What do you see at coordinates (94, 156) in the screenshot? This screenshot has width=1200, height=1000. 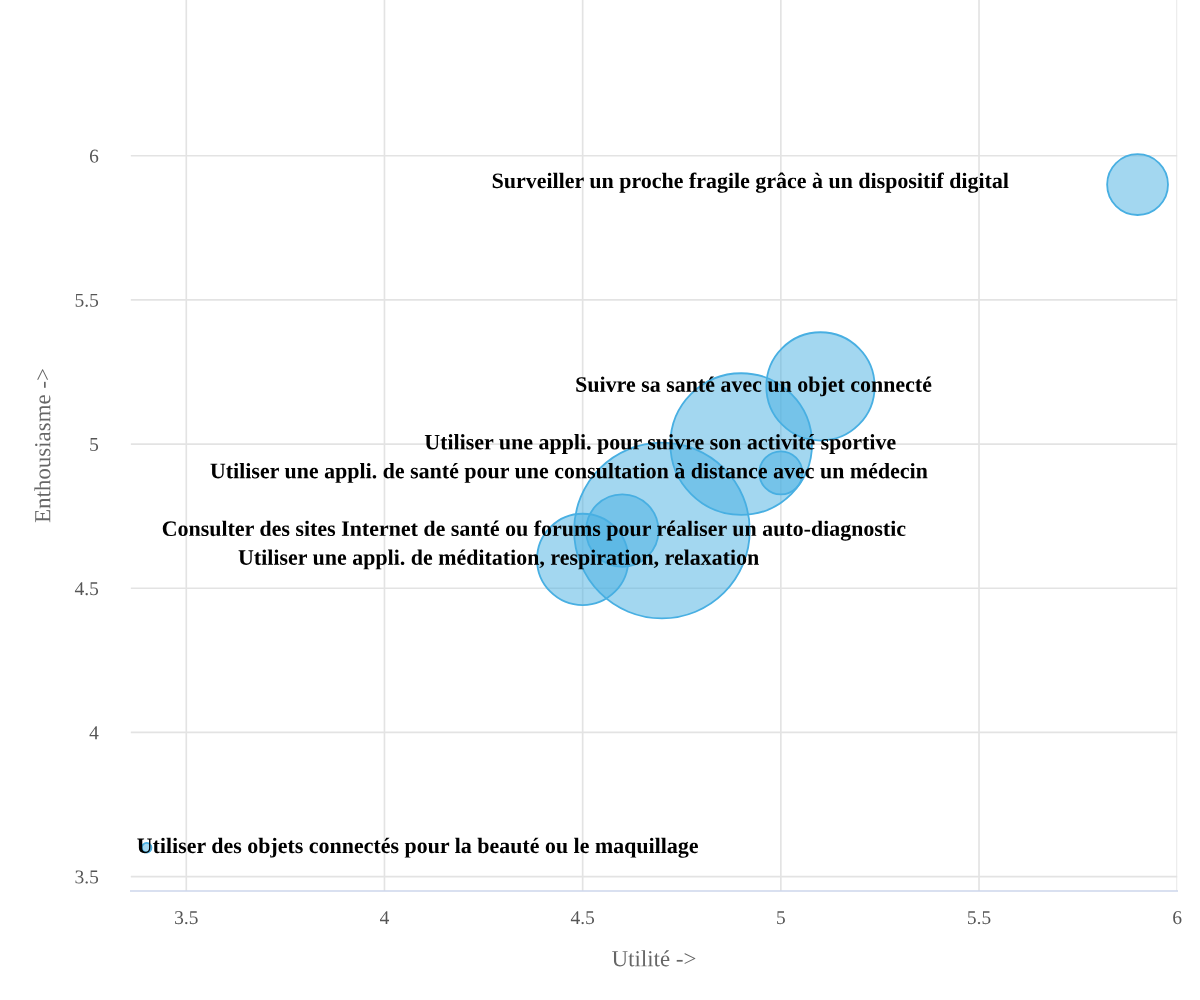 I see `y-tick-label: 6` at bounding box center [94, 156].